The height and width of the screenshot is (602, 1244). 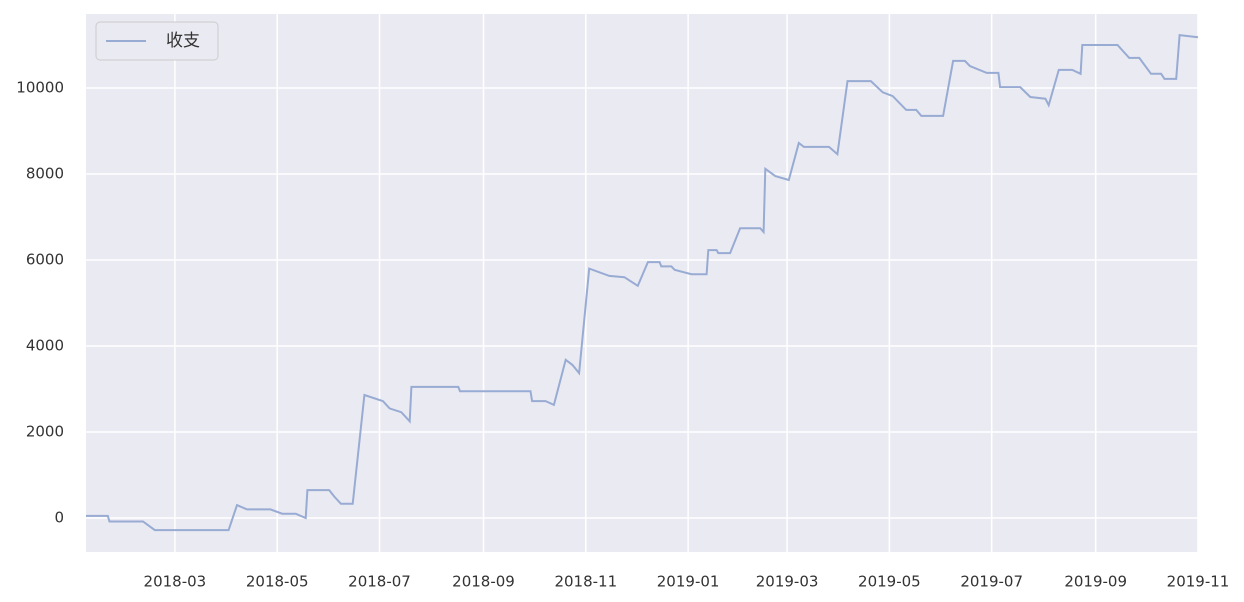 What do you see at coordinates (585, 582) in the screenshot?
I see `x-tick-label: 2018-11` at bounding box center [585, 582].